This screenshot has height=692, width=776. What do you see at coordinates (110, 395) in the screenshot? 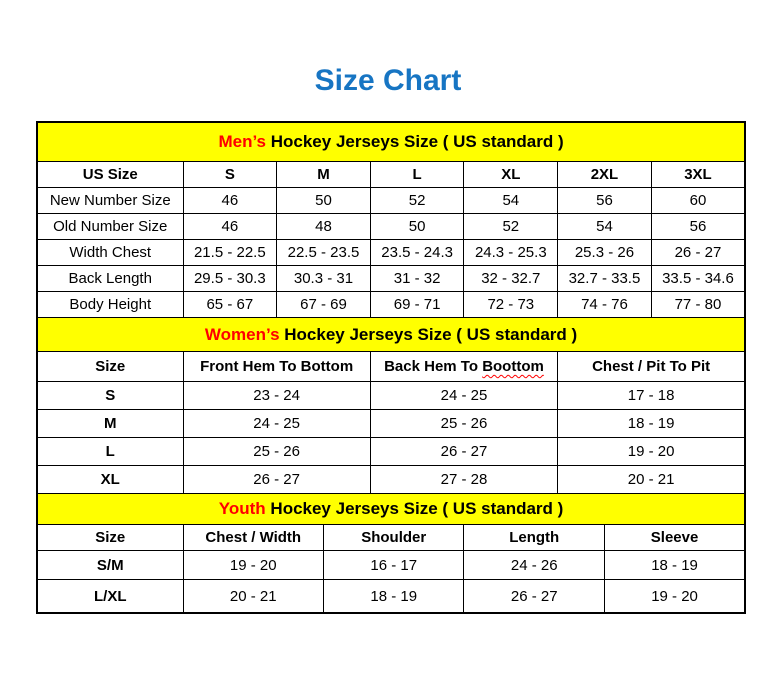
I see `row-label: S` at bounding box center [110, 395].